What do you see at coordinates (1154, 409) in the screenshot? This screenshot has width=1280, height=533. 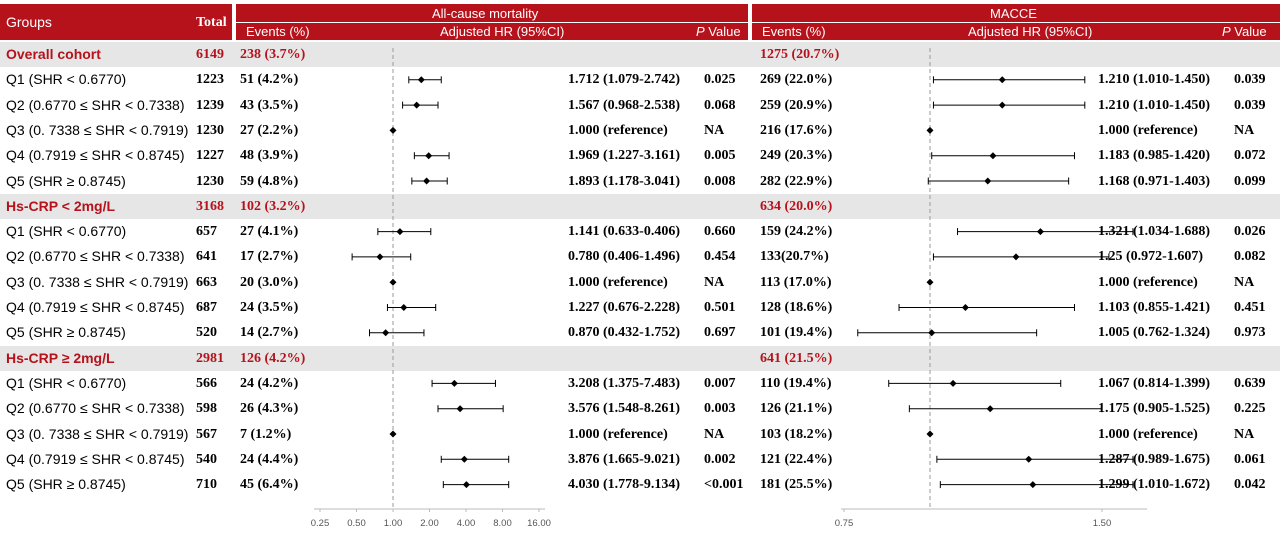 I see `macce-hr-text: 1.175 (0.905-1.525)` at bounding box center [1154, 409].